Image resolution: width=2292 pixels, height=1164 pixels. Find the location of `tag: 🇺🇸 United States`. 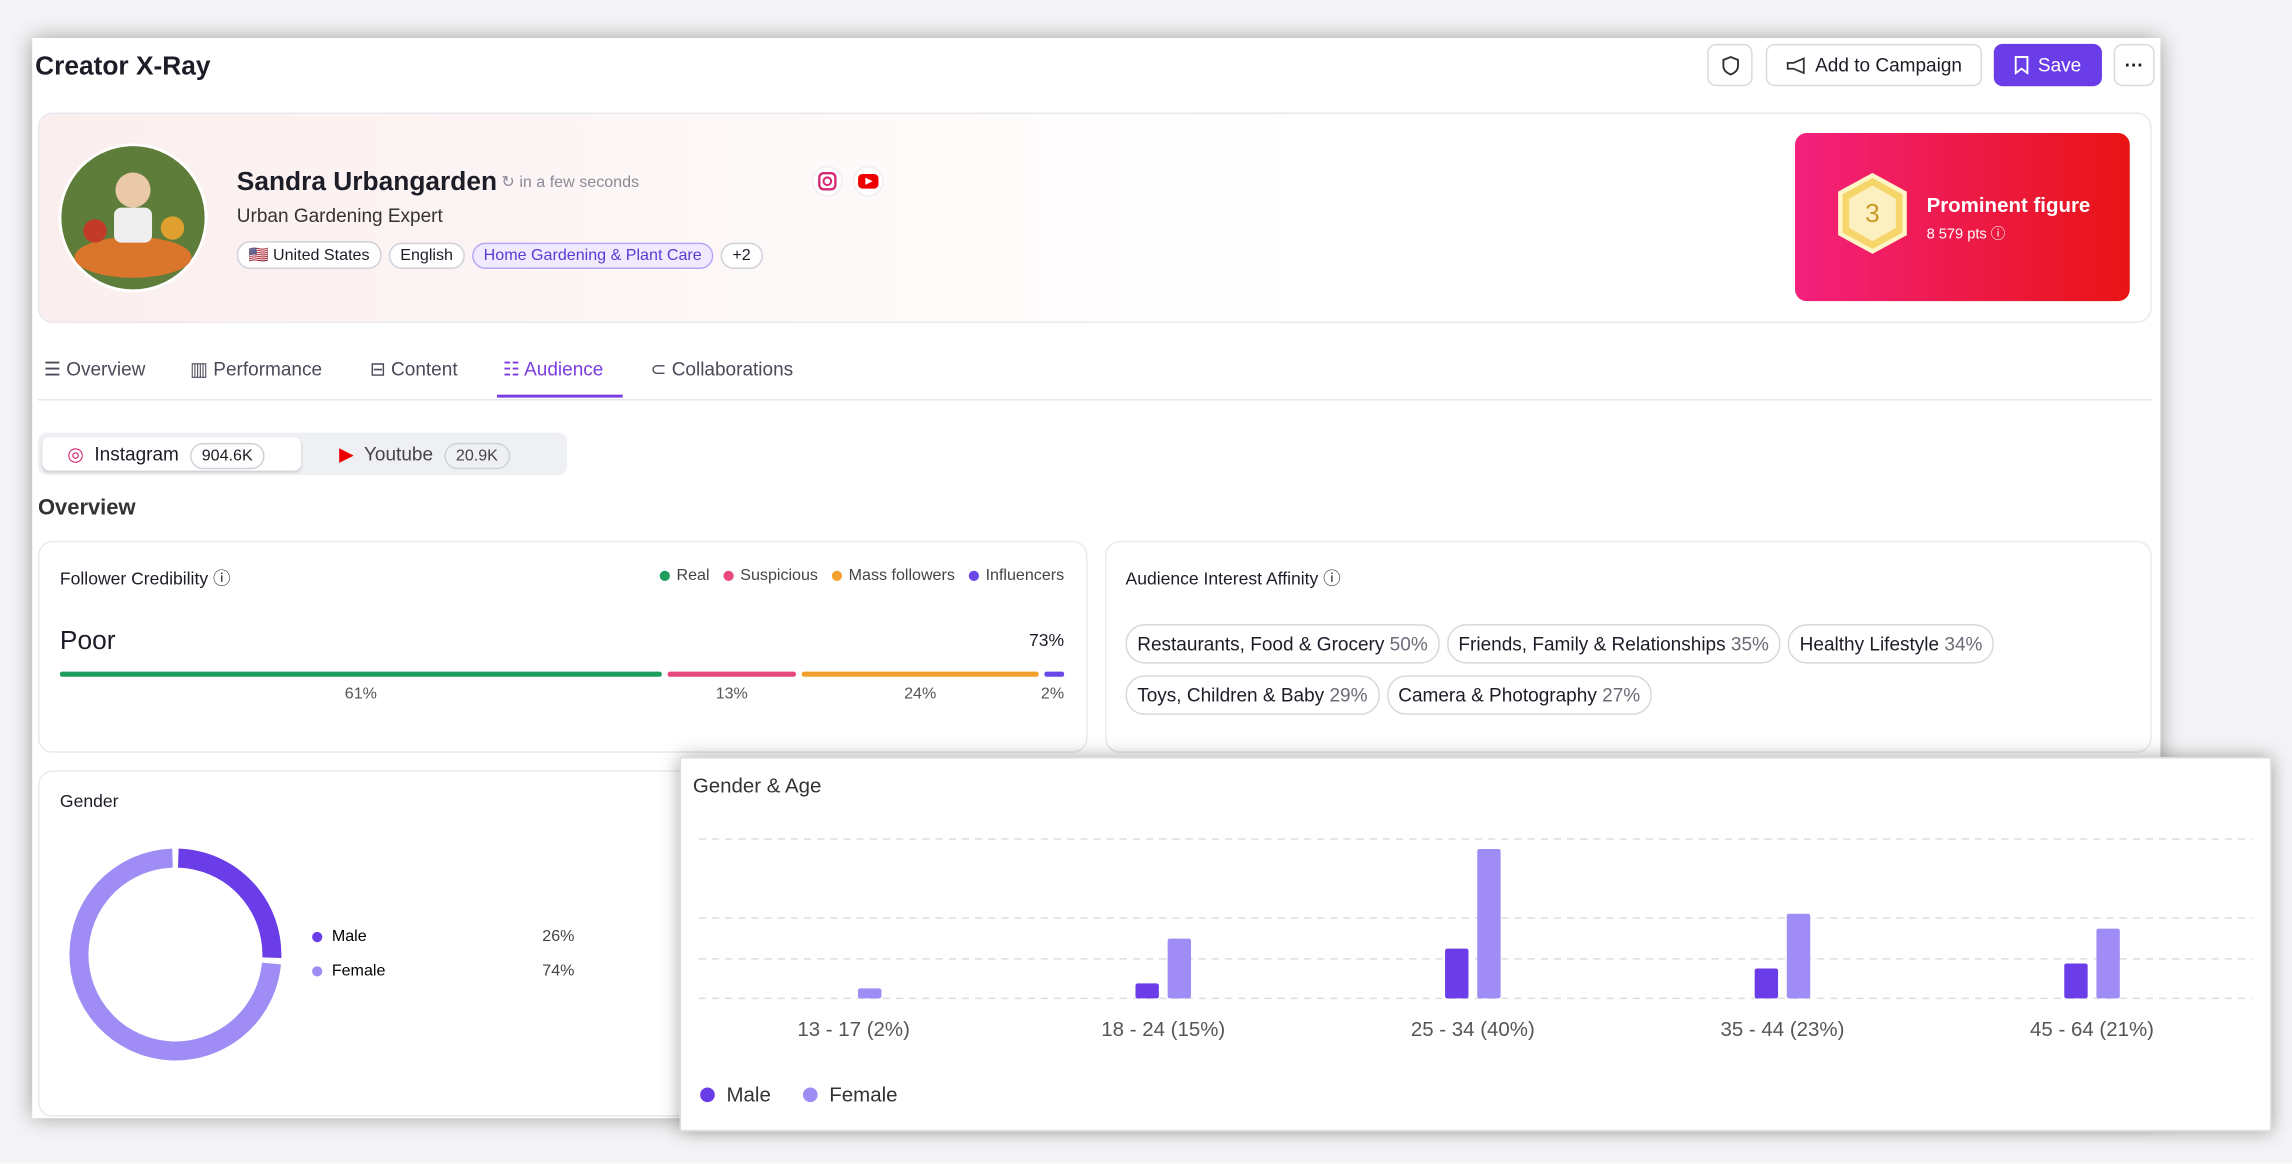

tag: 🇺🇸 United States is located at coordinates (309, 255).